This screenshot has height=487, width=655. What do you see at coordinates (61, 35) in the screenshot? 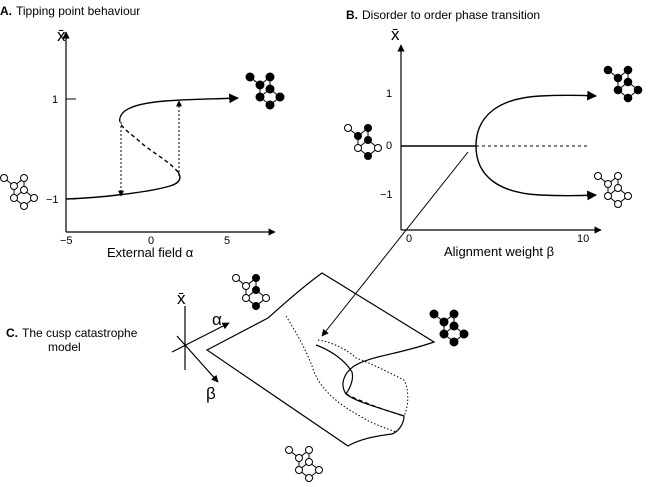
I see `panel-a-ylabel: x̄` at bounding box center [61, 35].